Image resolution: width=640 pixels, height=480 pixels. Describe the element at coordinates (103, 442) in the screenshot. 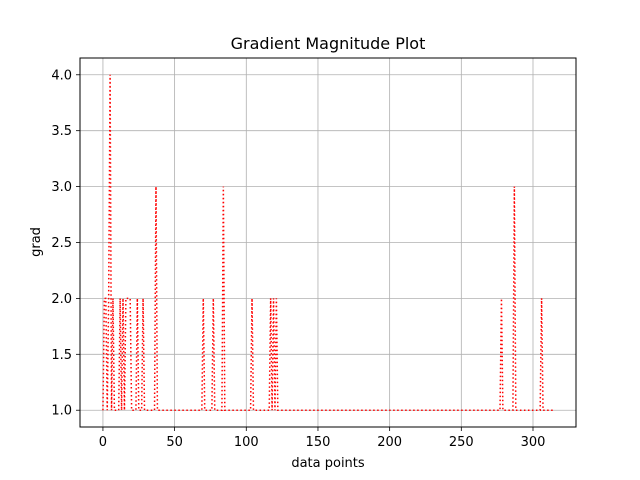

I see `x-tick-label: 0` at that location.